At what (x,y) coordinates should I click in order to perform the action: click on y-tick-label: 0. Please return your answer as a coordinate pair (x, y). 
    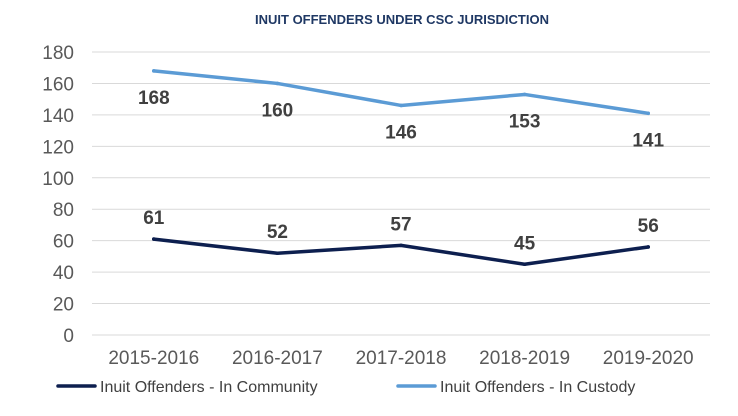
    Looking at the image, I should click on (68, 336).